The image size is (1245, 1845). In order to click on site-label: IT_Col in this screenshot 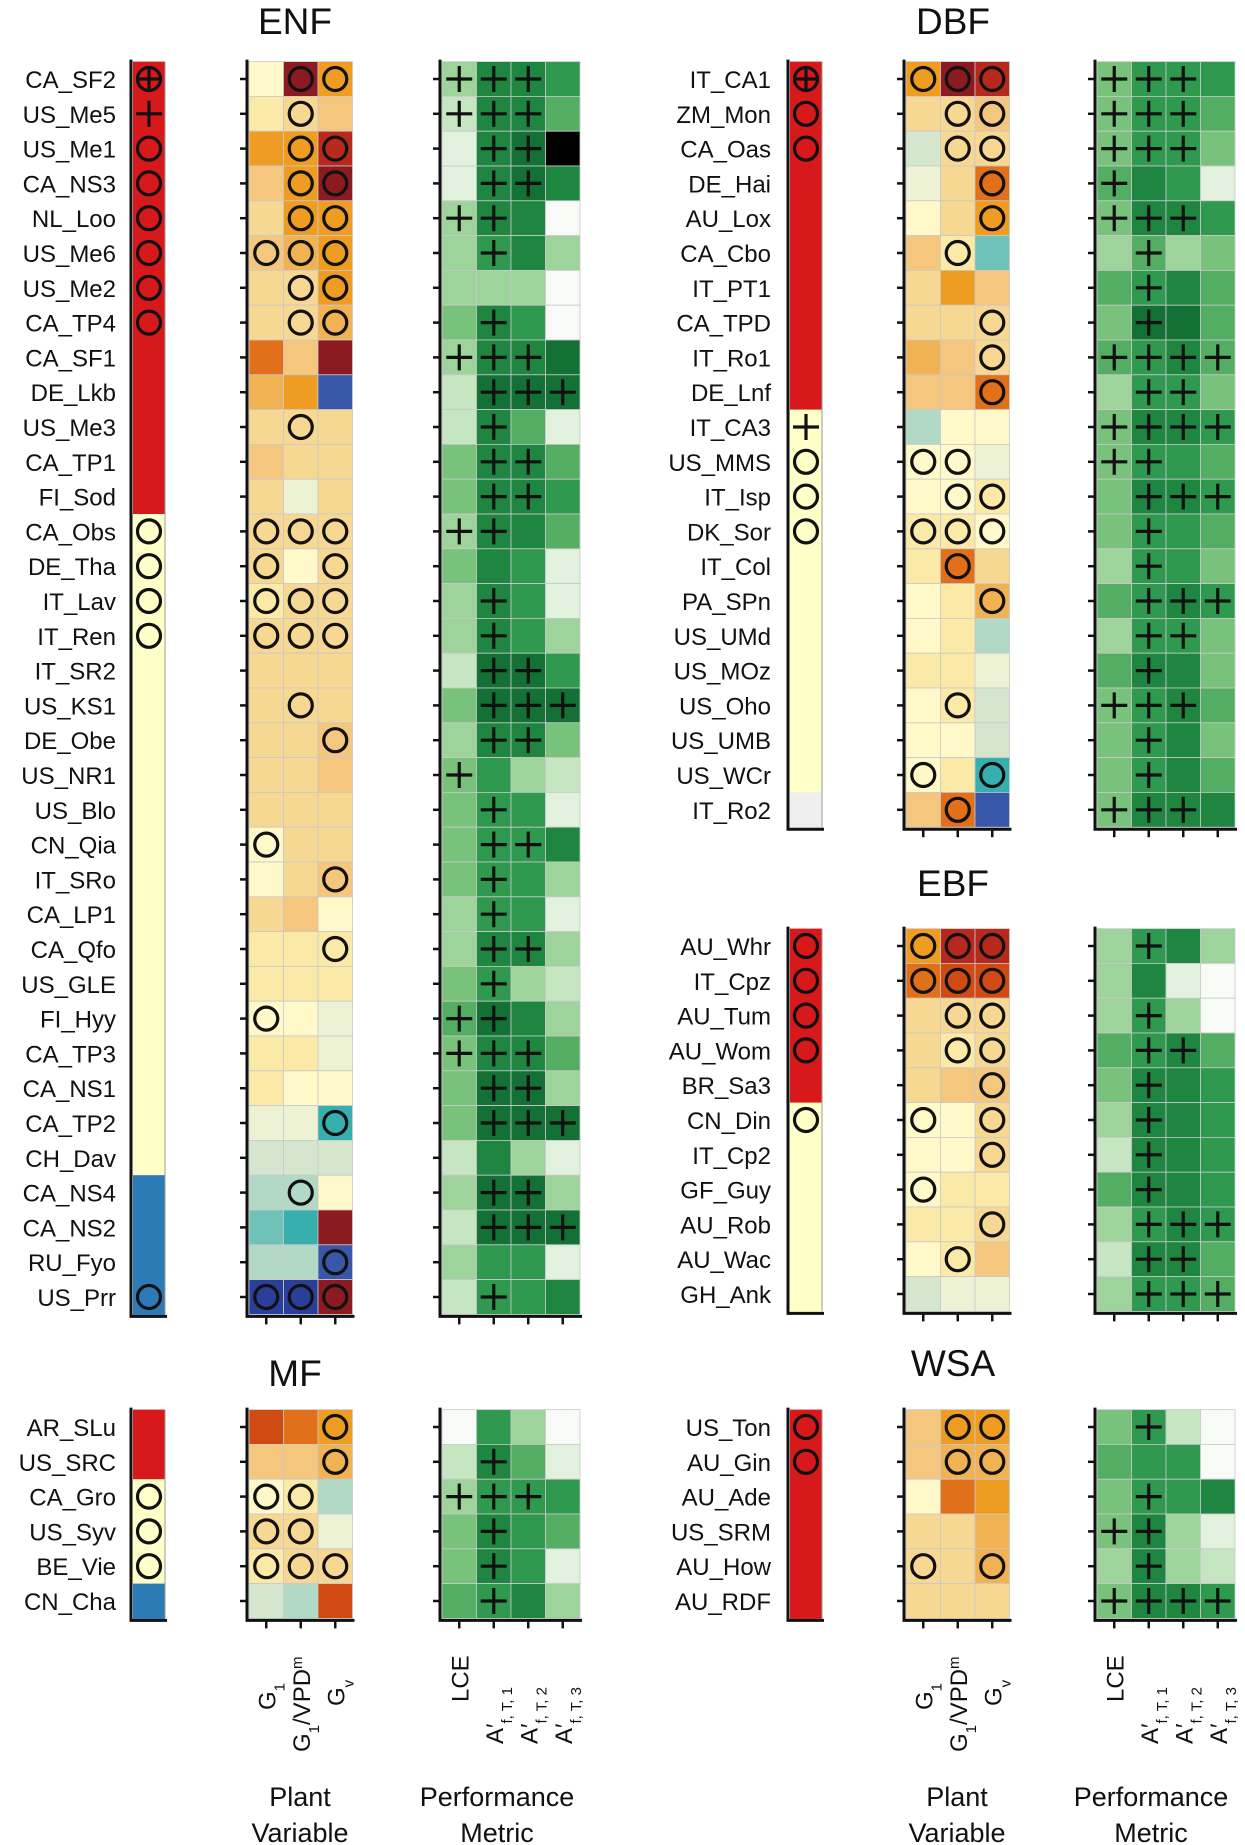, I will do `click(735, 567)`.